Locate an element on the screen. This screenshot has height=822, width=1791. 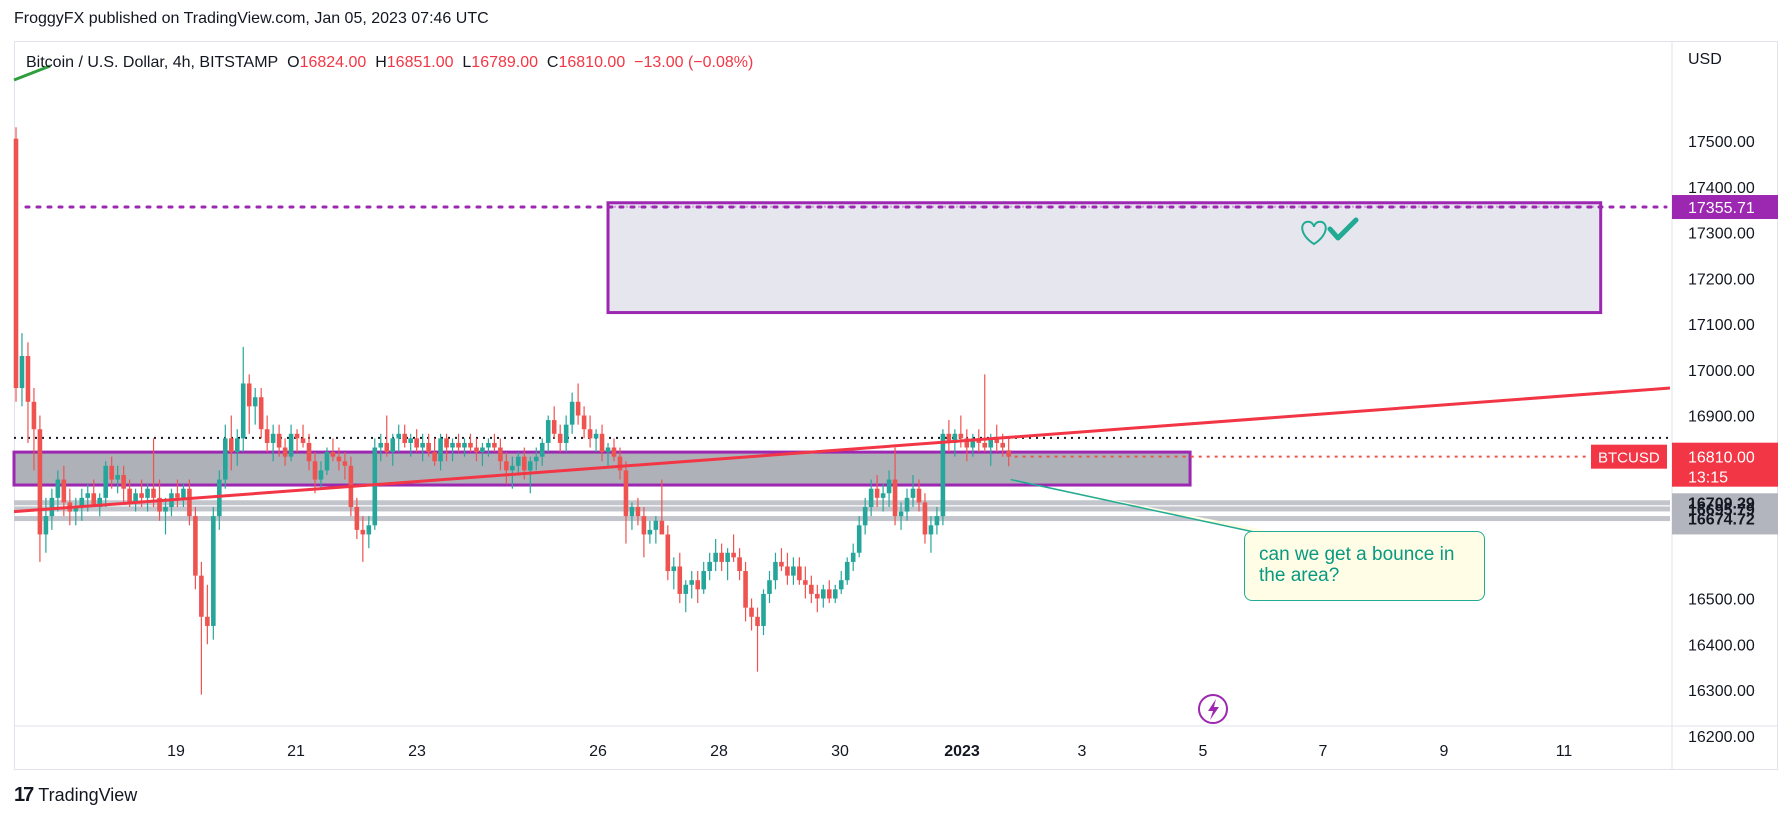
footer-logo: 17 TradingView is located at coordinates (75, 795).